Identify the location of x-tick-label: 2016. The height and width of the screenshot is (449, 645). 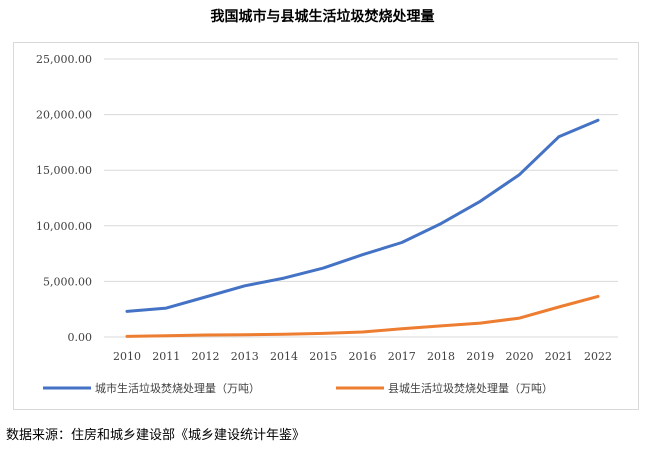
(363, 356).